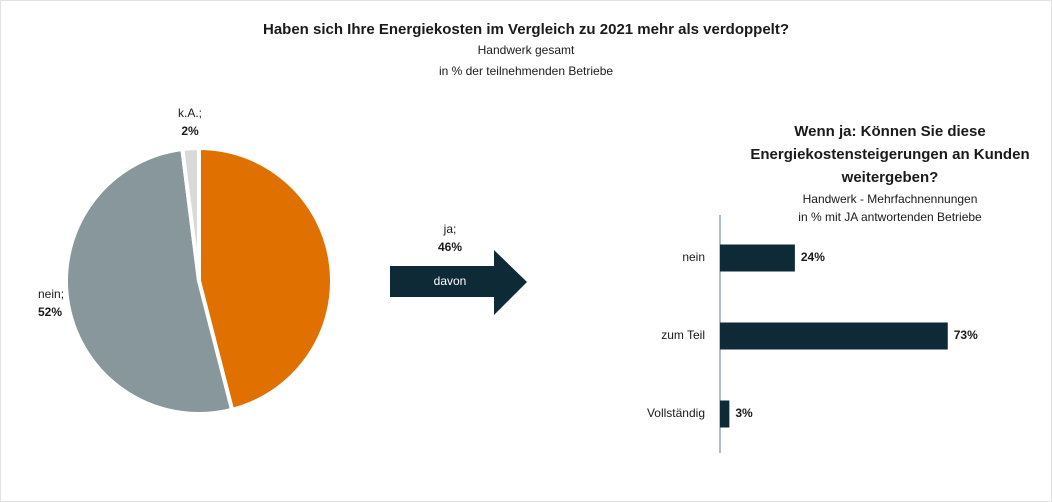  I want to click on category-label: Vollständig, so click(676, 413).